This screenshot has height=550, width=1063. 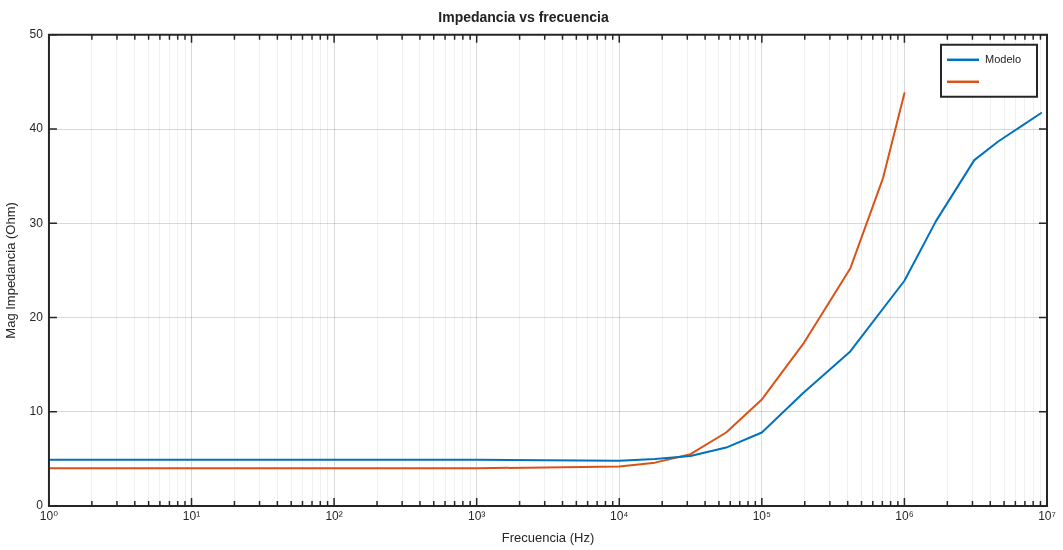 What do you see at coordinates (36, 128) in the screenshot?
I see `y-tick-label: 40` at bounding box center [36, 128].